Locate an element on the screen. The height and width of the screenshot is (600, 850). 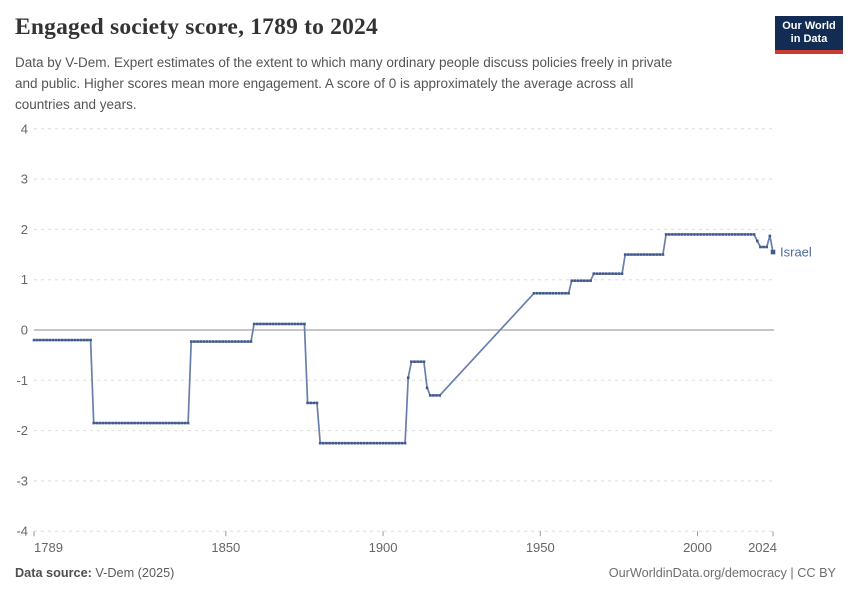
chart-title: Engaged society score, 1789 to 2024 is located at coordinates (196, 27).